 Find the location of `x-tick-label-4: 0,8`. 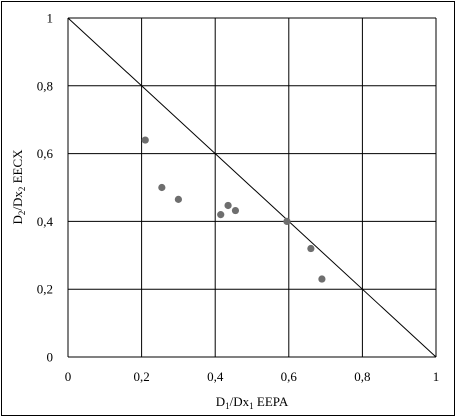

x-tick-label-4: 0,8 is located at coordinates (362, 376).